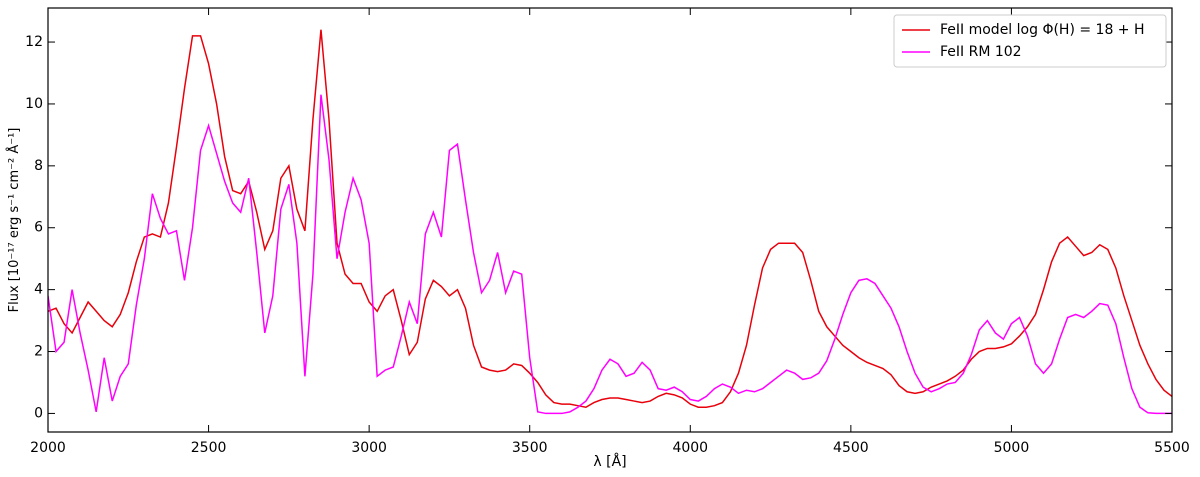 The width and height of the screenshot is (1200, 477). I want to click on x-tick-label: 5500, so click(1172, 448).